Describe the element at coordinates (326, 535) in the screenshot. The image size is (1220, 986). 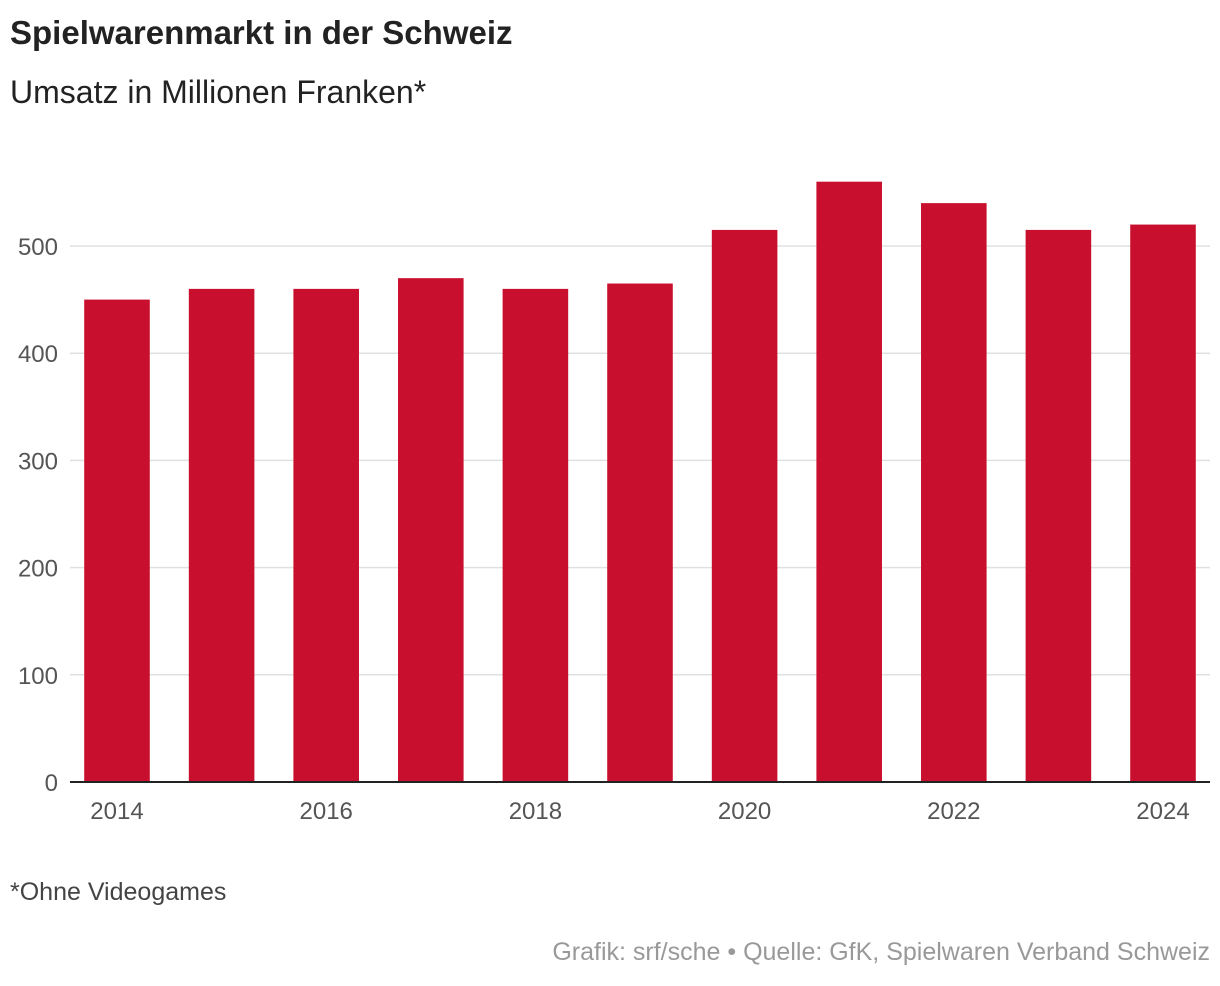
I see `bar-2016` at that location.